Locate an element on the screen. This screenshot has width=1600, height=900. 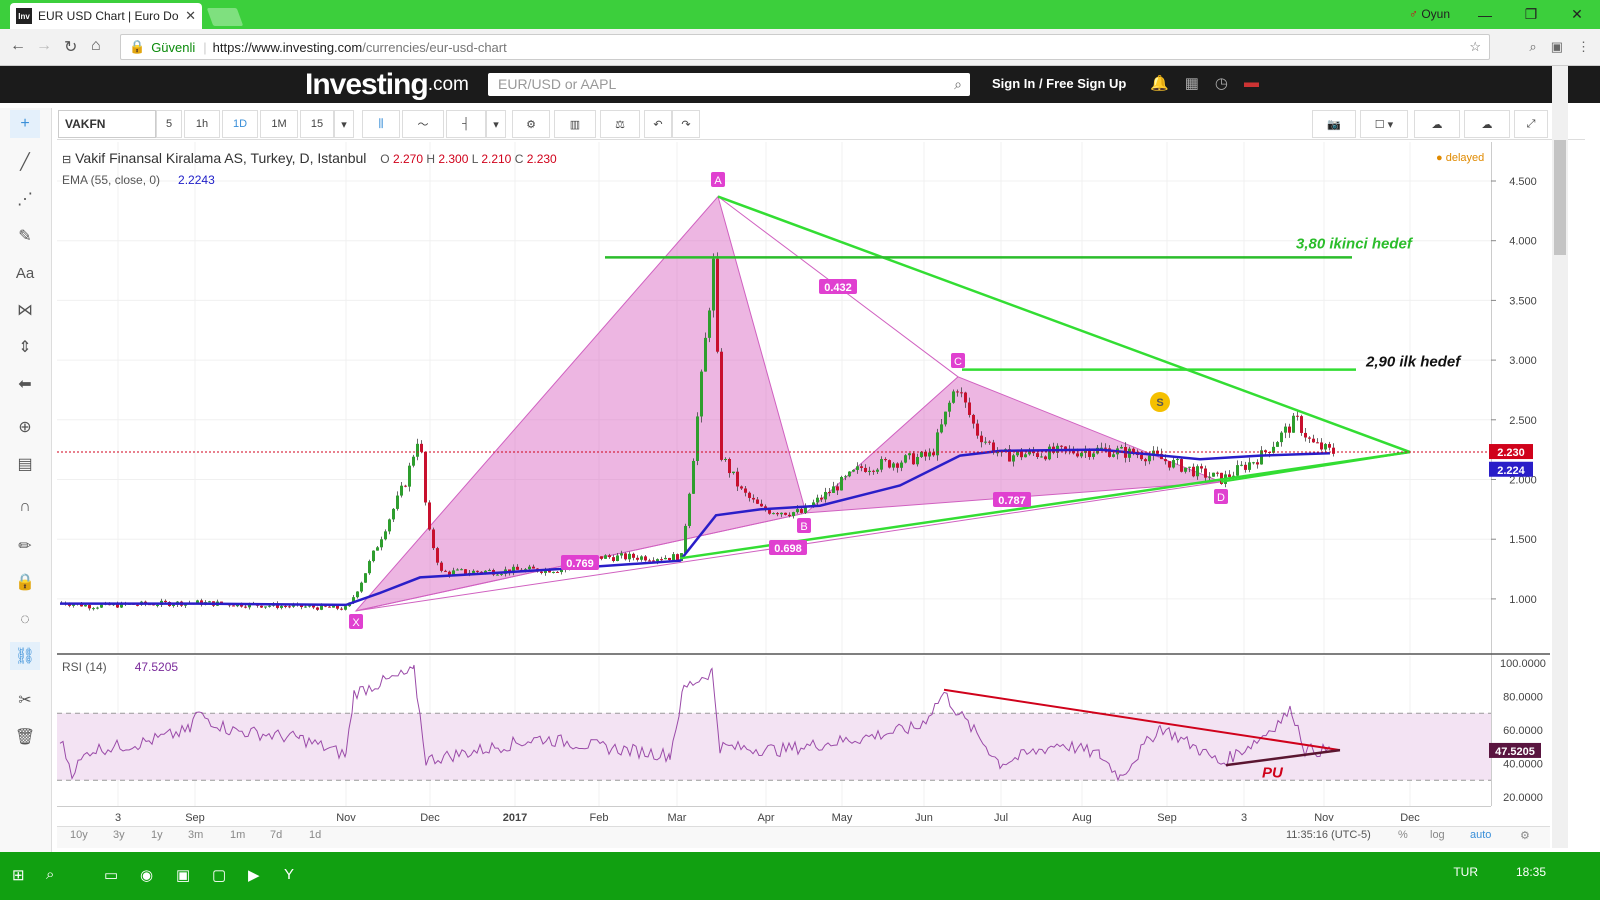
chrome-icon: ◉ is located at coordinates (147, 875).